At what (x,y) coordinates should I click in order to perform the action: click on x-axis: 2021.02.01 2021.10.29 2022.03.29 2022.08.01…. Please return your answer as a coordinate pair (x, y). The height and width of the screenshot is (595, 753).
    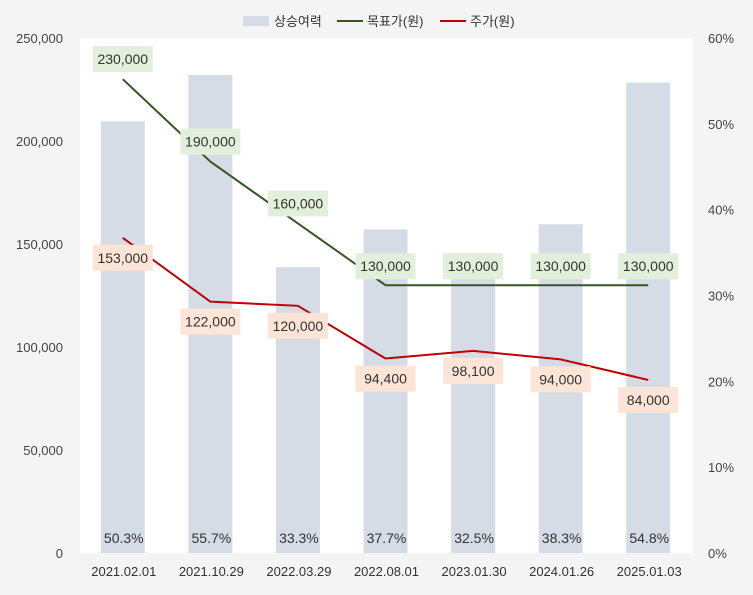
    Looking at the image, I should click on (386, 571).